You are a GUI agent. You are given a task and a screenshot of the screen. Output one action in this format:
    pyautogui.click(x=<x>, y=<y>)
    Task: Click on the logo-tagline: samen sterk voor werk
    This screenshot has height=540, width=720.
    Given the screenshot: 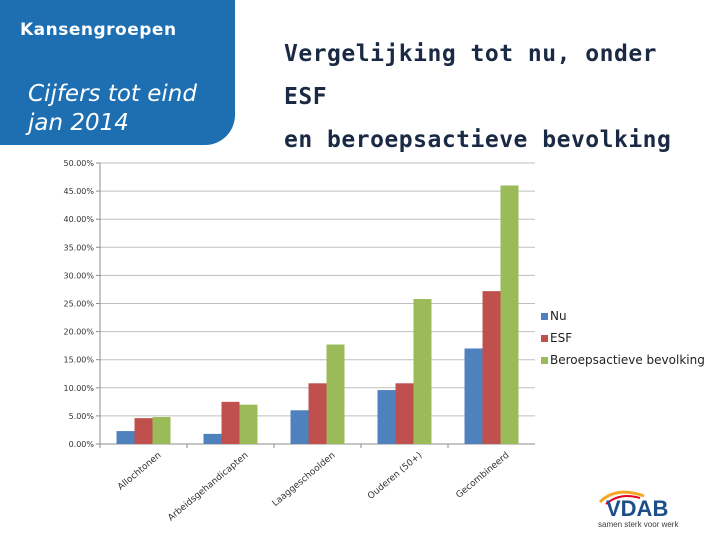 What is the action you would take?
    pyautogui.click(x=638, y=524)
    